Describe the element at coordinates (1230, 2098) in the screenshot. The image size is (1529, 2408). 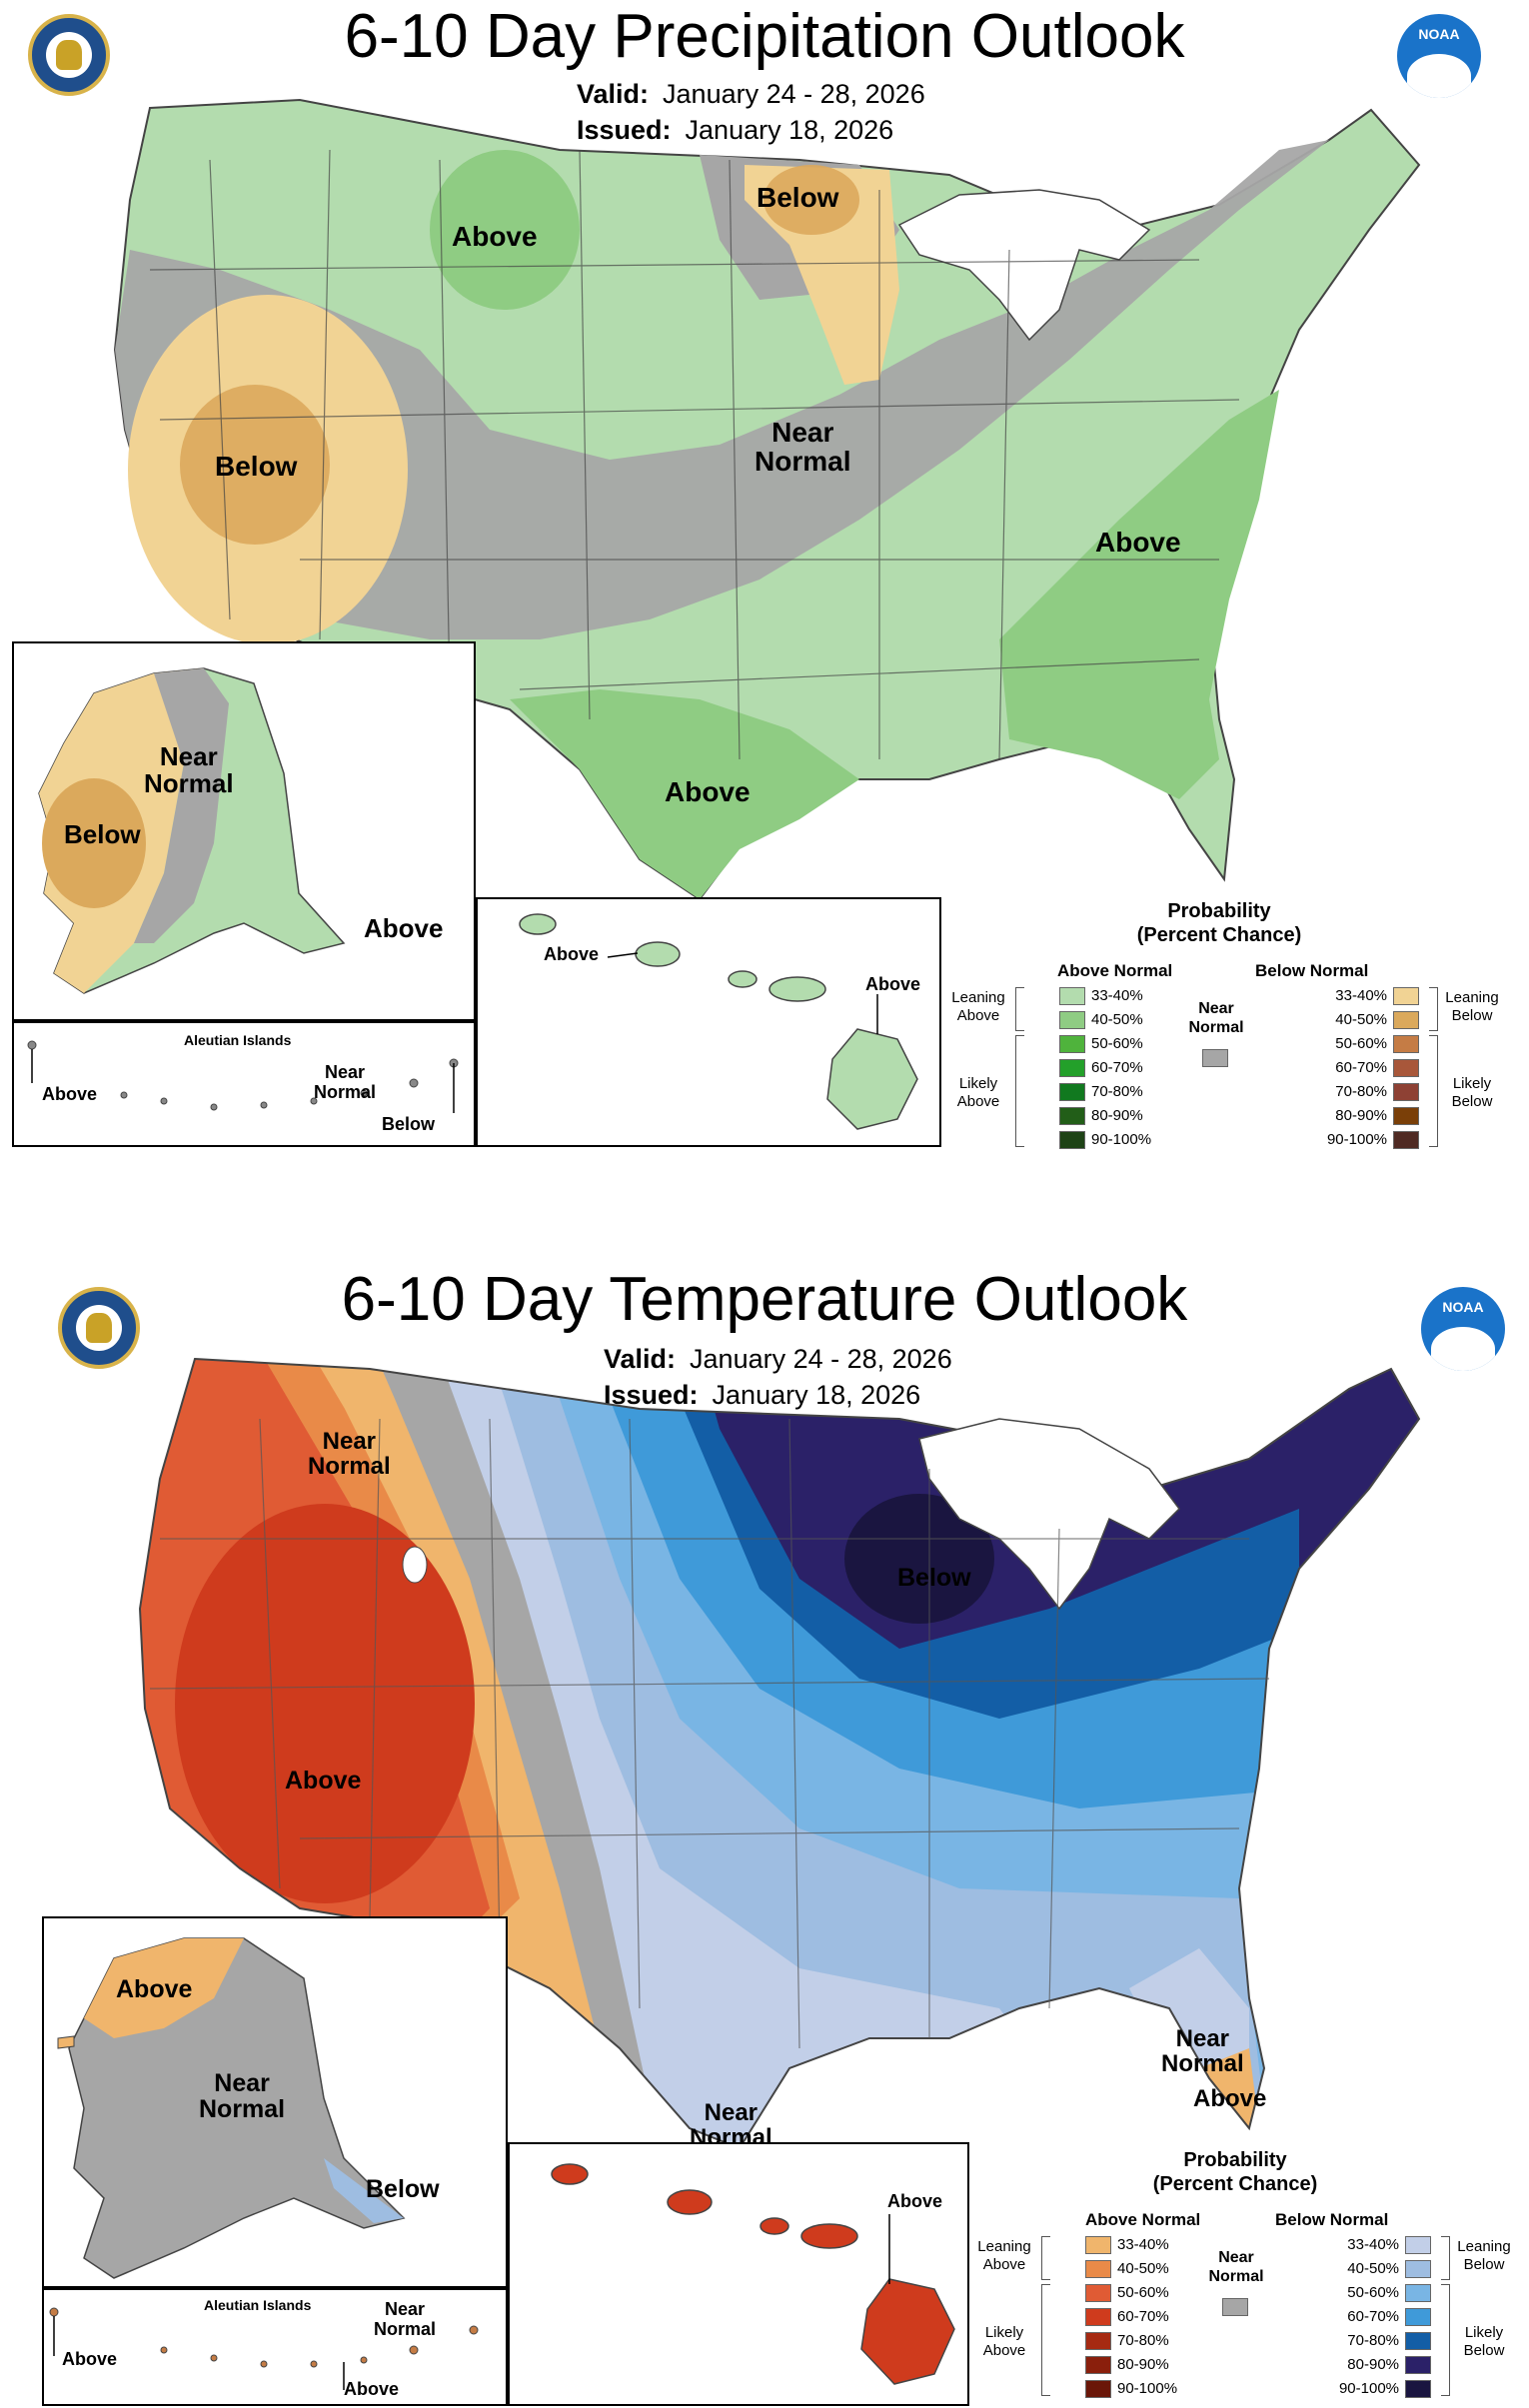
I see `temp-label-above-fl: Above` at that location.